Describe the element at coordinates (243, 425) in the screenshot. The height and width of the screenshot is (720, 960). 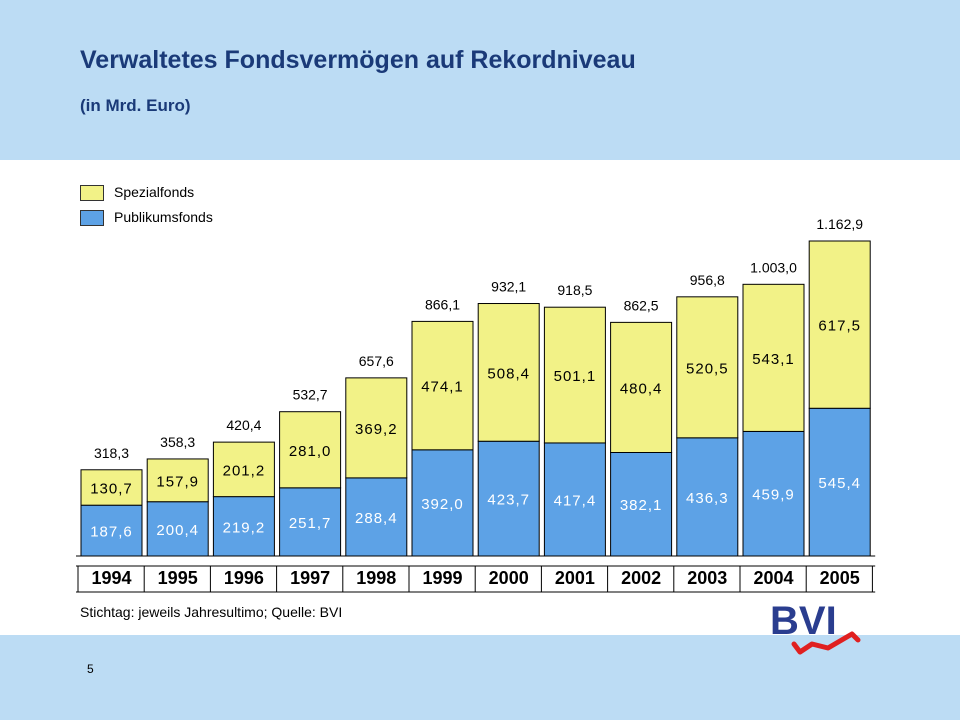
I see `total-label-1996: 420,4` at that location.